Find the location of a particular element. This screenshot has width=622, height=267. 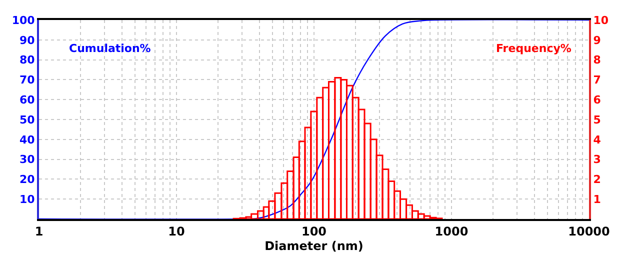

x-tick-label: 1 is located at coordinates (39, 231).